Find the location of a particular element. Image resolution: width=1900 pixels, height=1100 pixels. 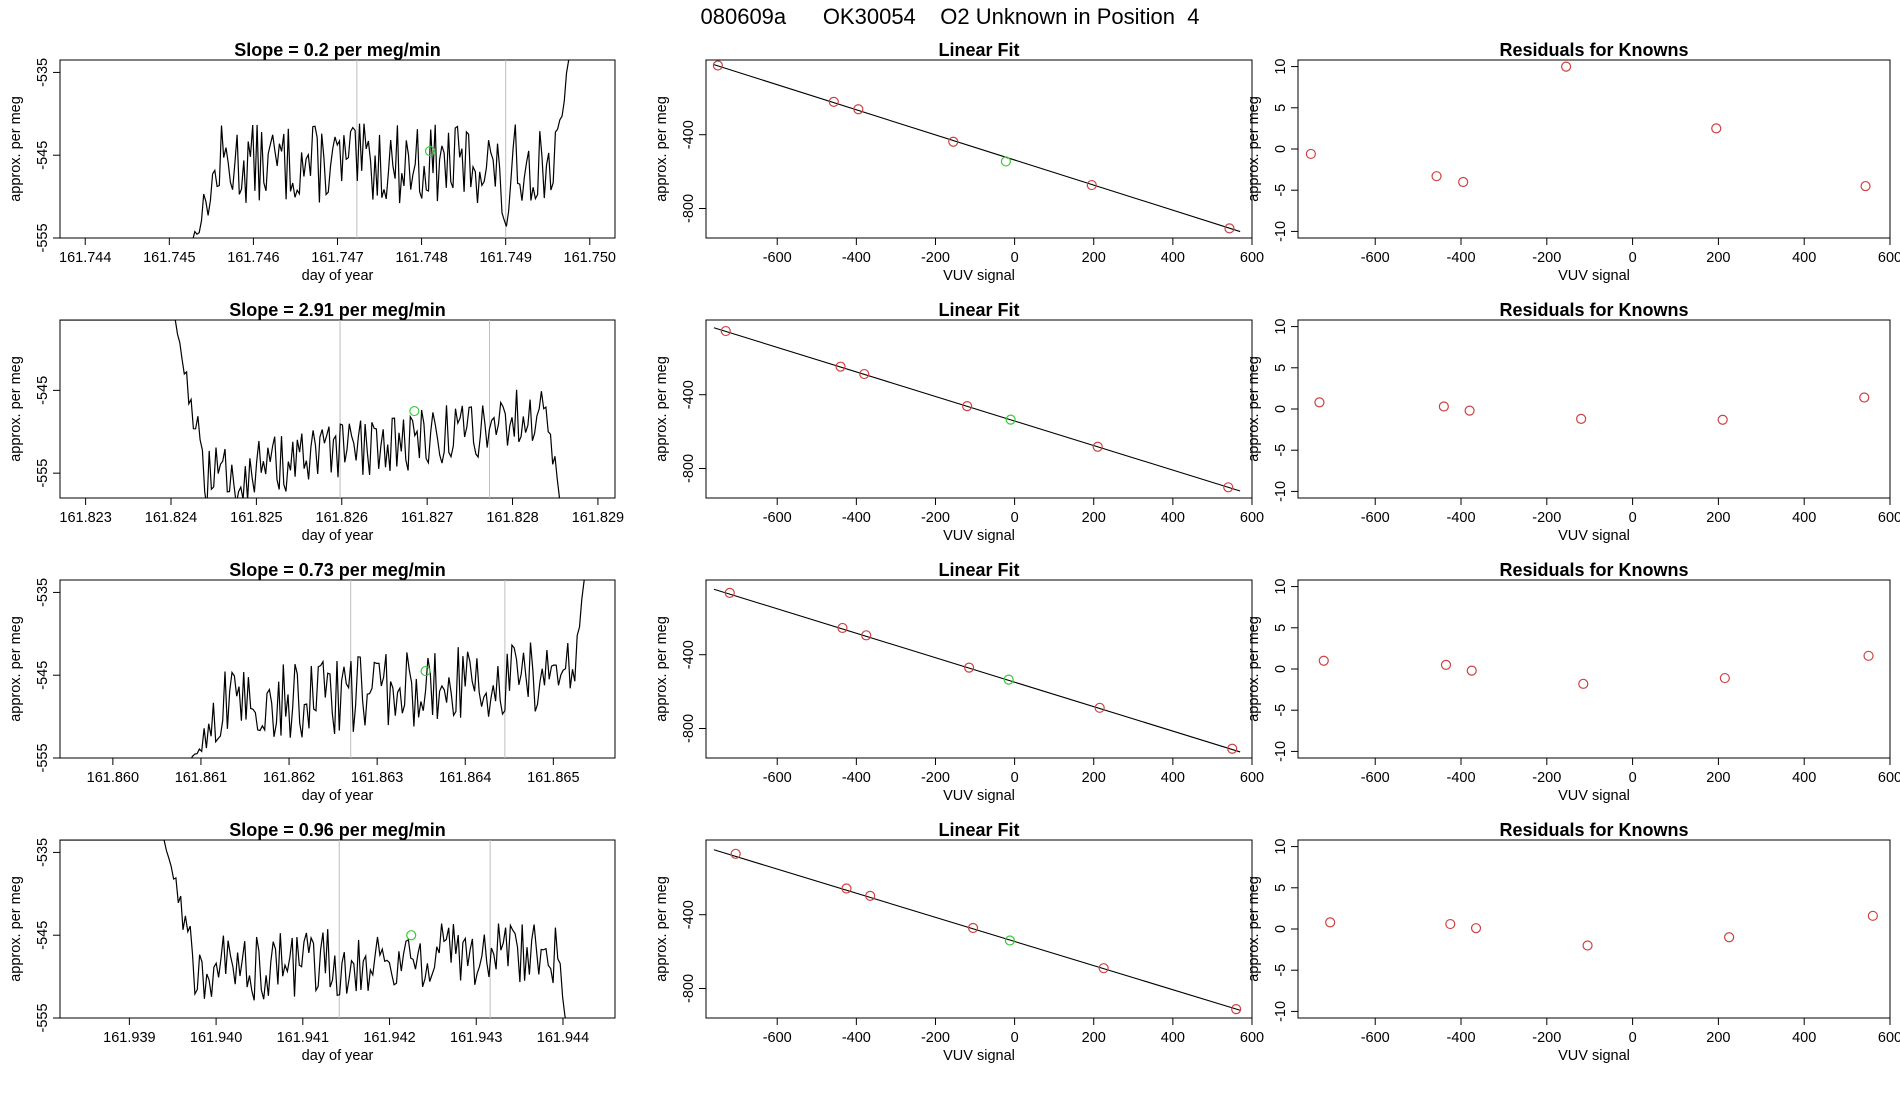

linear-fit-1-frame is located at coordinates (979, 149).